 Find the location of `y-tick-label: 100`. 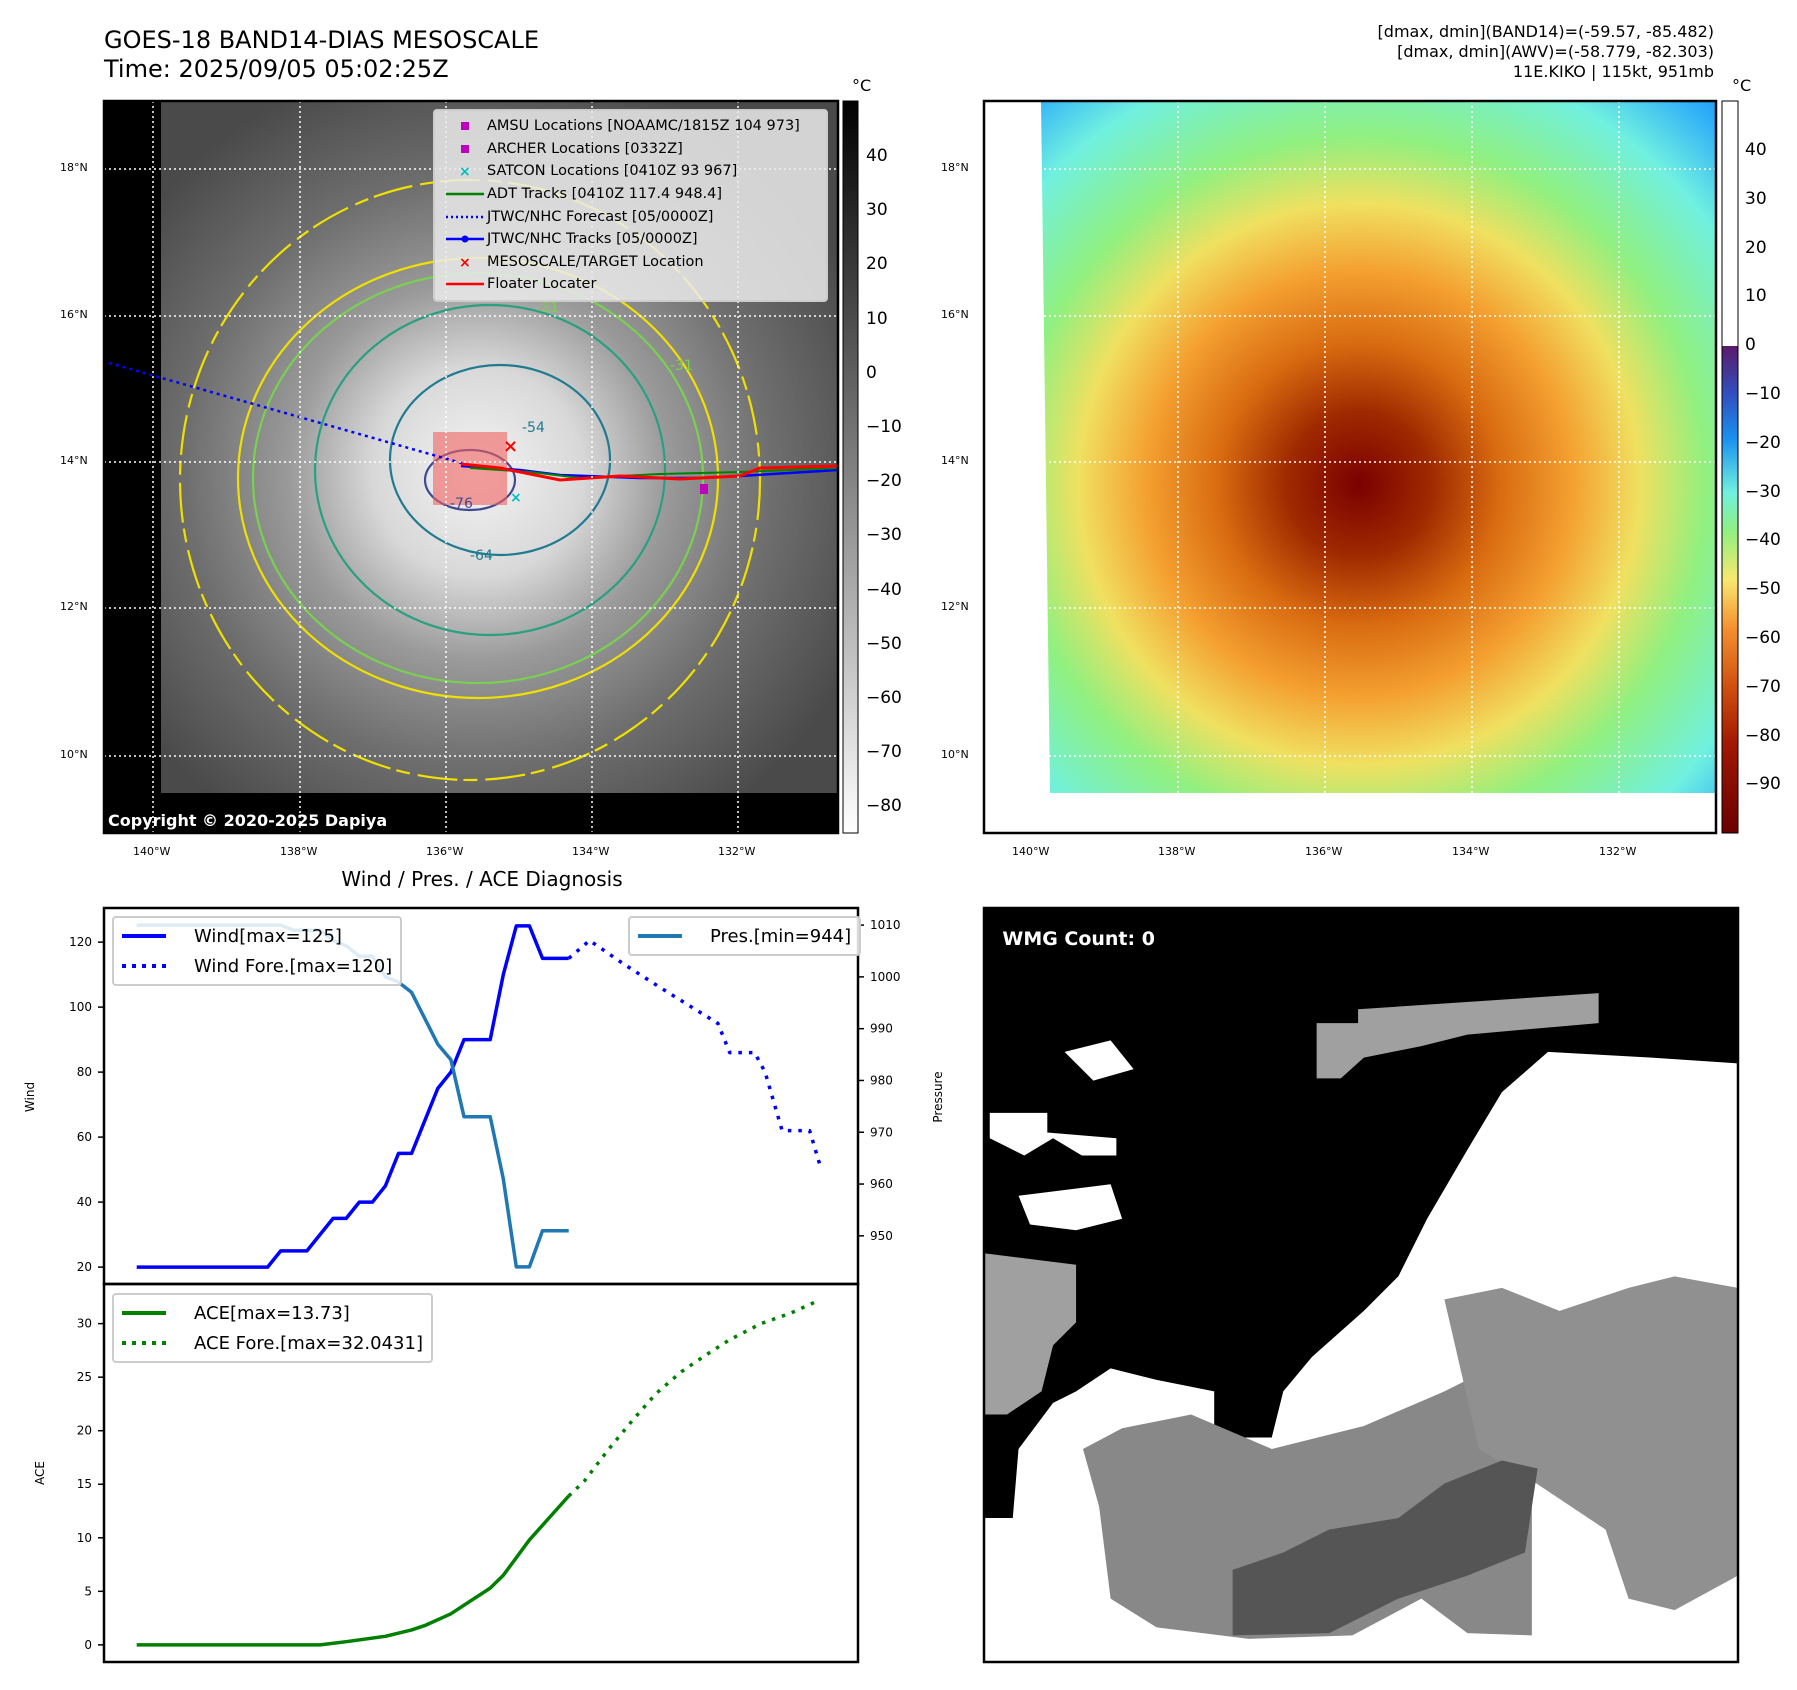

y-tick-label: 100 is located at coordinates (80, 1007).